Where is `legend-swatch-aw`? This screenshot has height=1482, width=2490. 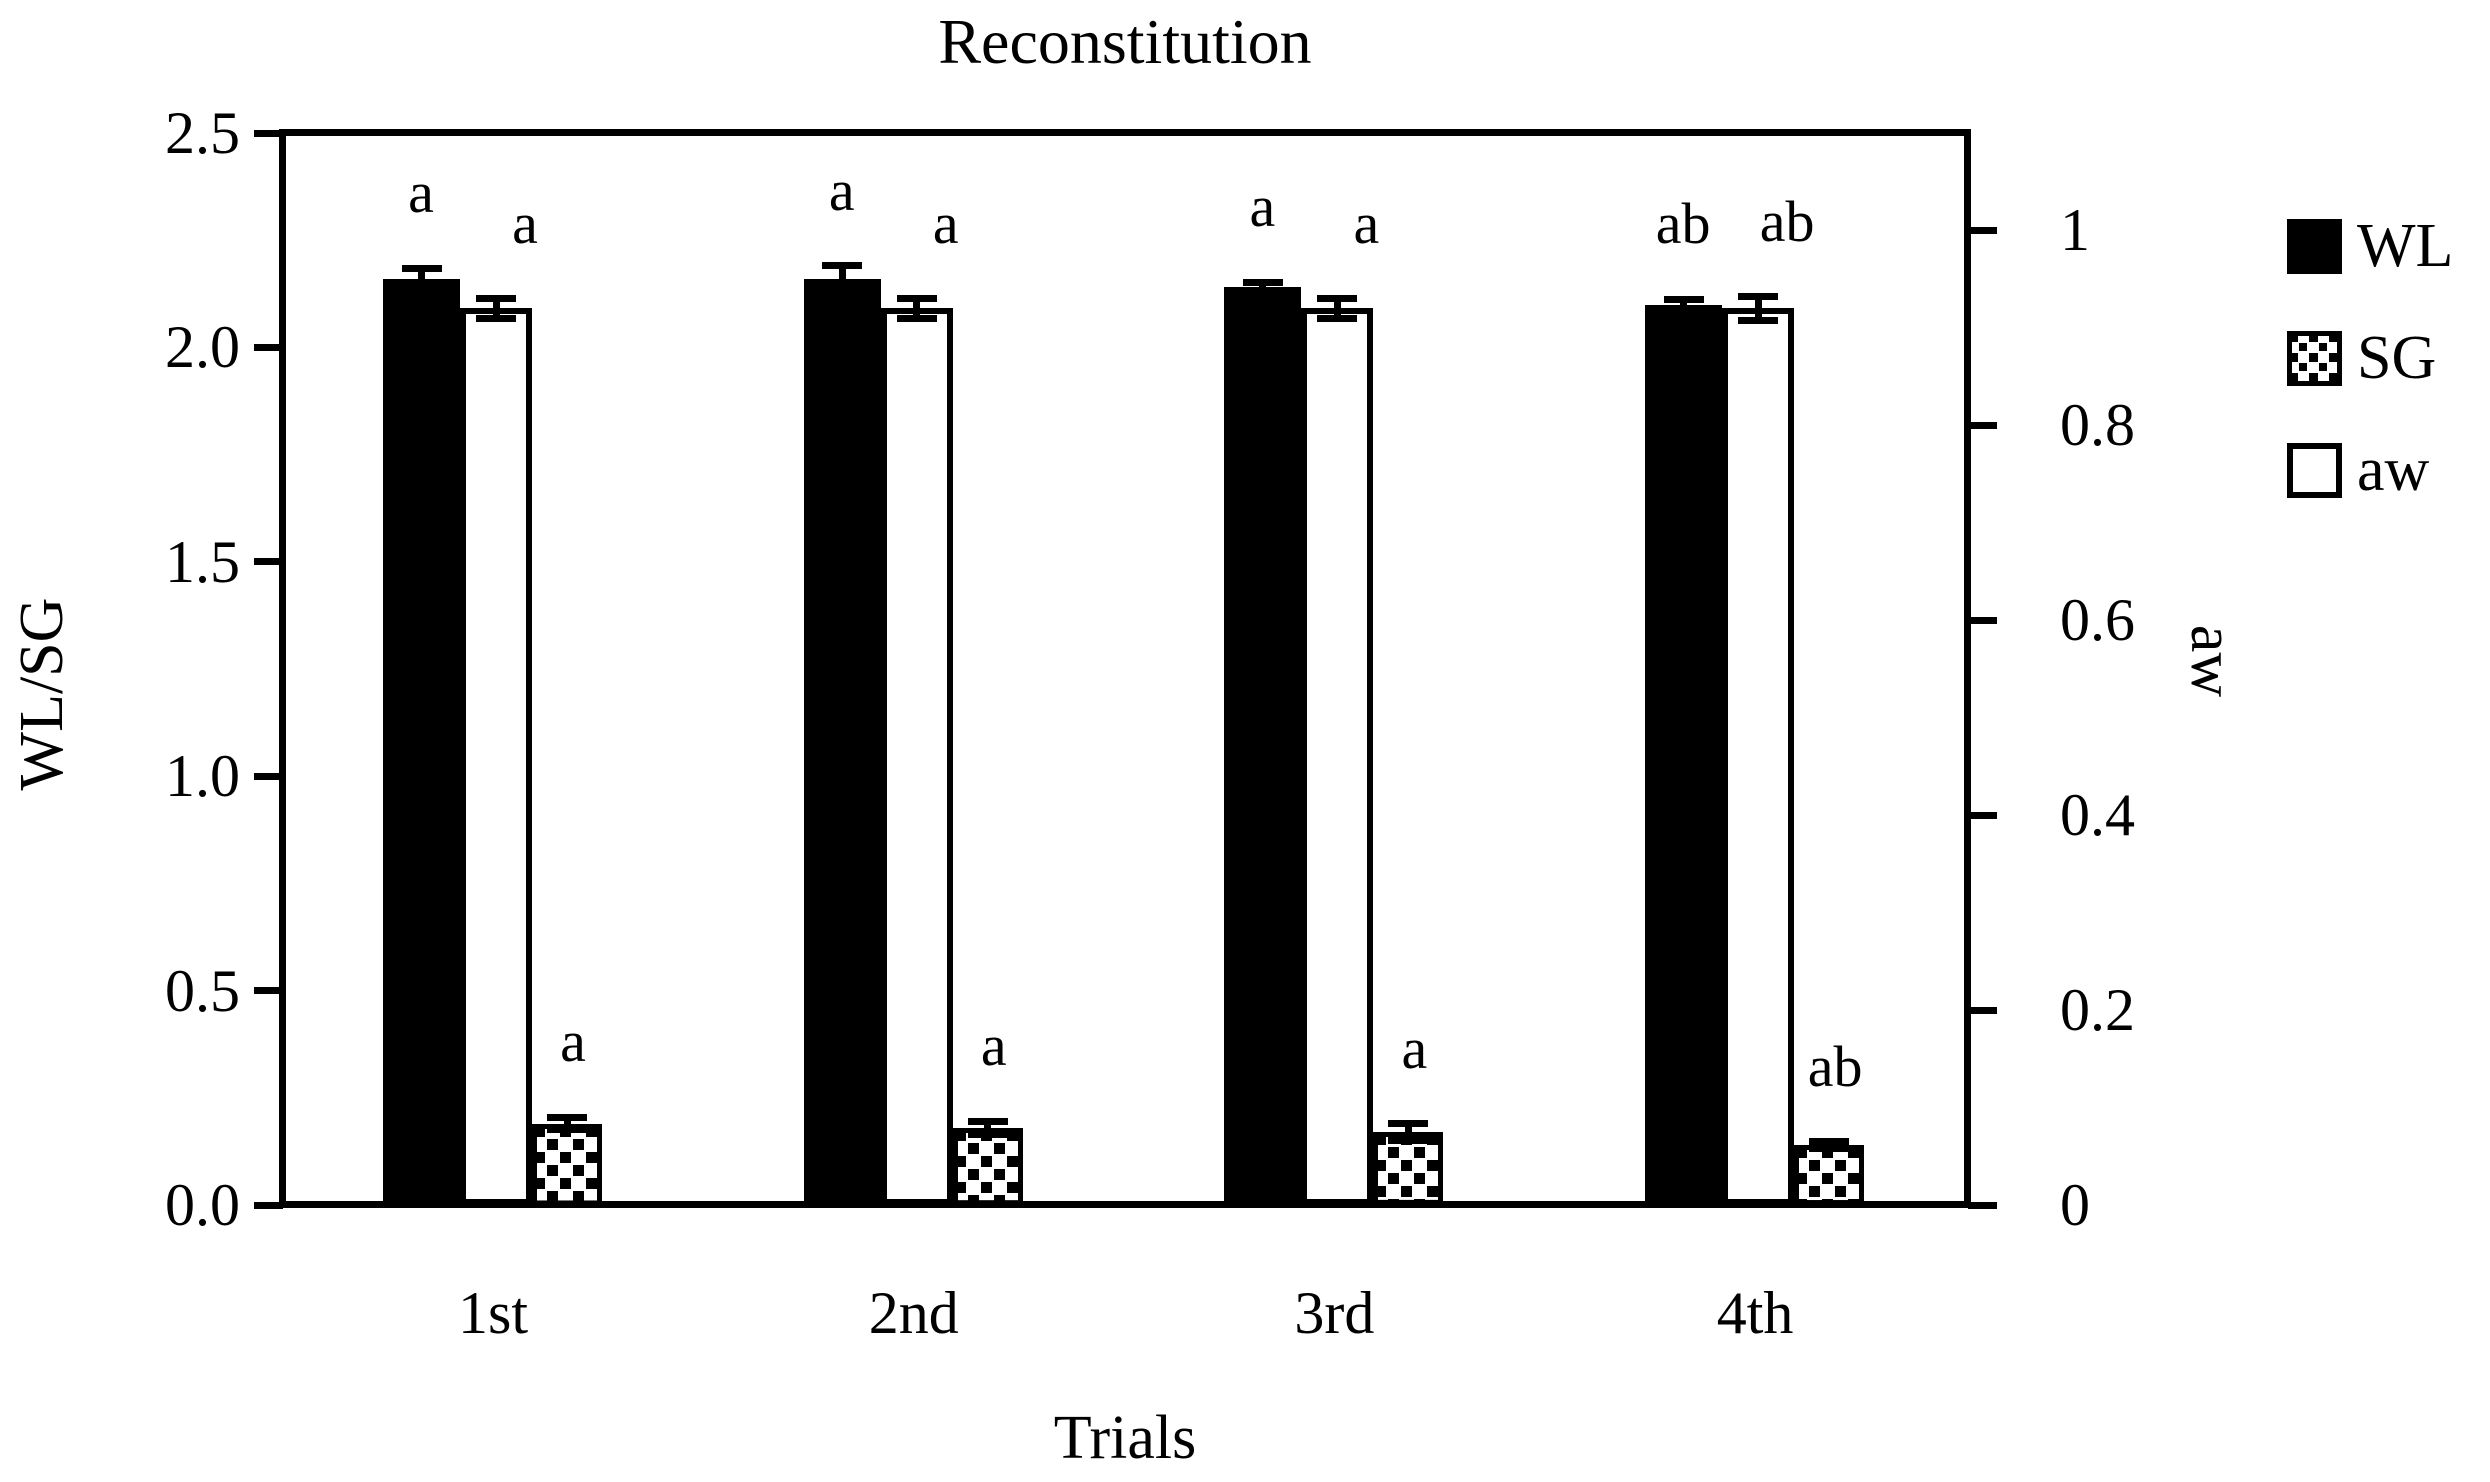 legend-swatch-aw is located at coordinates (2314, 470).